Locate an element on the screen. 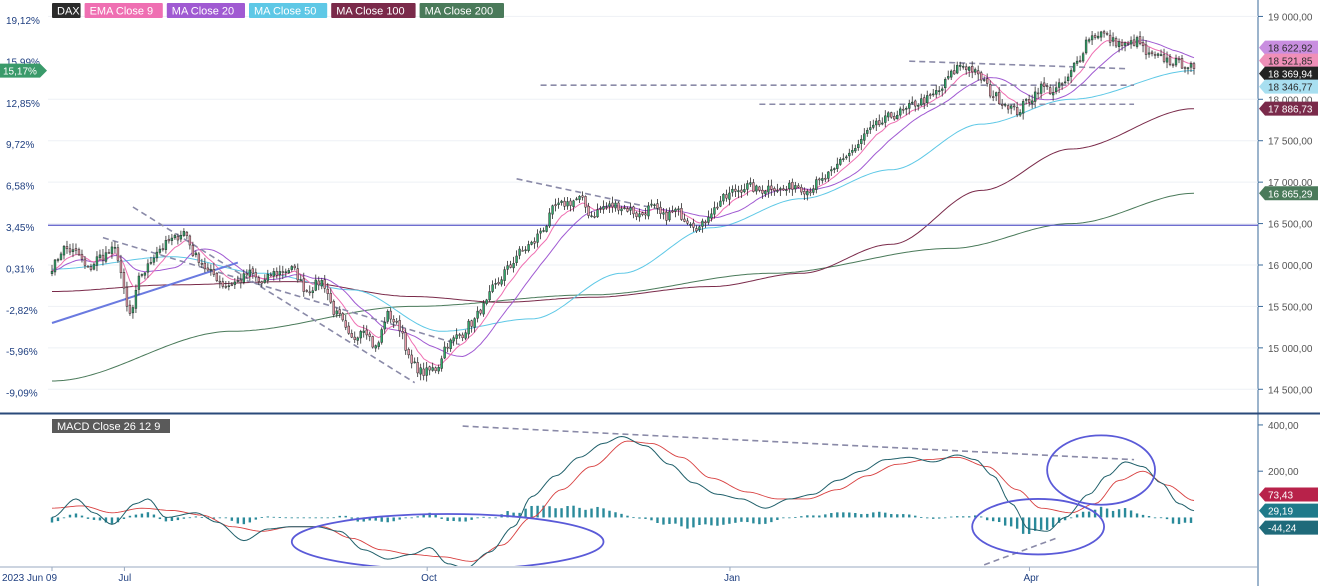 The image size is (1320, 586). legend-item: MA Close 200 is located at coordinates (461, 10).